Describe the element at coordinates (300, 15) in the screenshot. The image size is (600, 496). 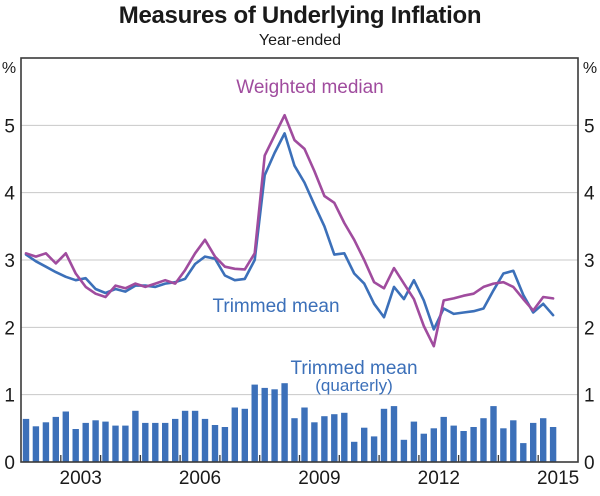
I see `chart-title: Measures of Underlying Inflation` at that location.